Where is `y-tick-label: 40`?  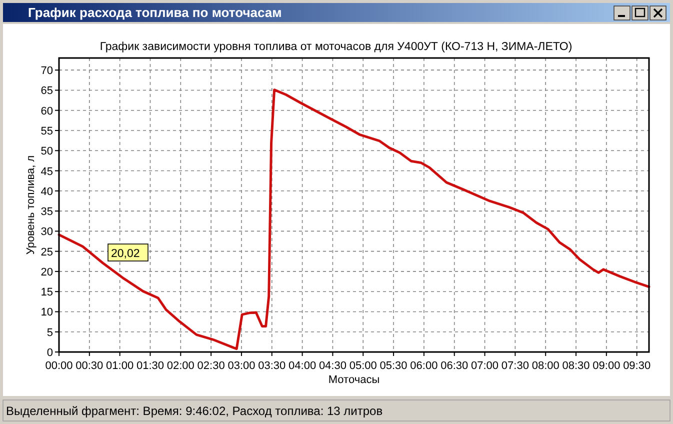
y-tick-label: 40 is located at coordinates (46, 192).